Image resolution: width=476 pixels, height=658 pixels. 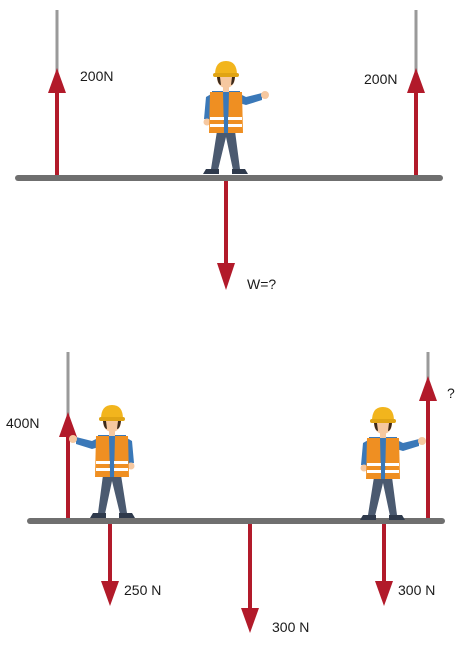 What do you see at coordinates (261, 284) in the screenshot?
I see `weight-label: W=?` at bounding box center [261, 284].